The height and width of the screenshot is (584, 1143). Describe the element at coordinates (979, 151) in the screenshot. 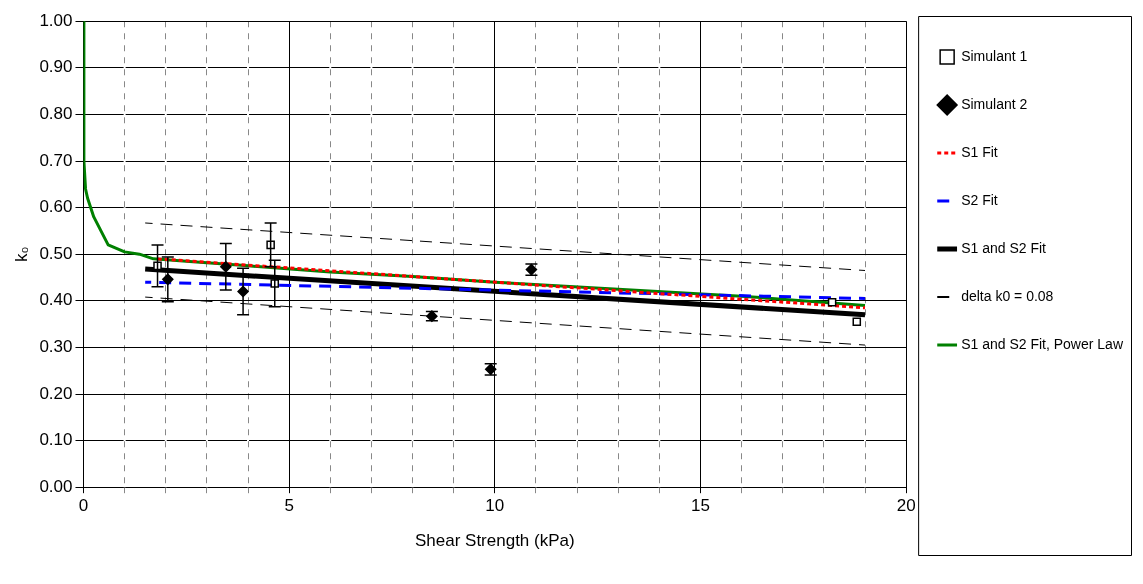

I see `legend-label: S1 Fit` at that location.